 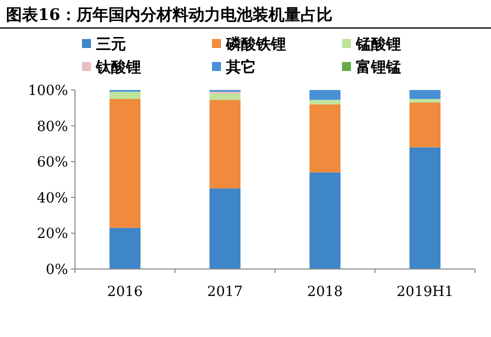 What do you see at coordinates (118, 67) in the screenshot?
I see `legend-label: 钛酸锂` at bounding box center [118, 67].